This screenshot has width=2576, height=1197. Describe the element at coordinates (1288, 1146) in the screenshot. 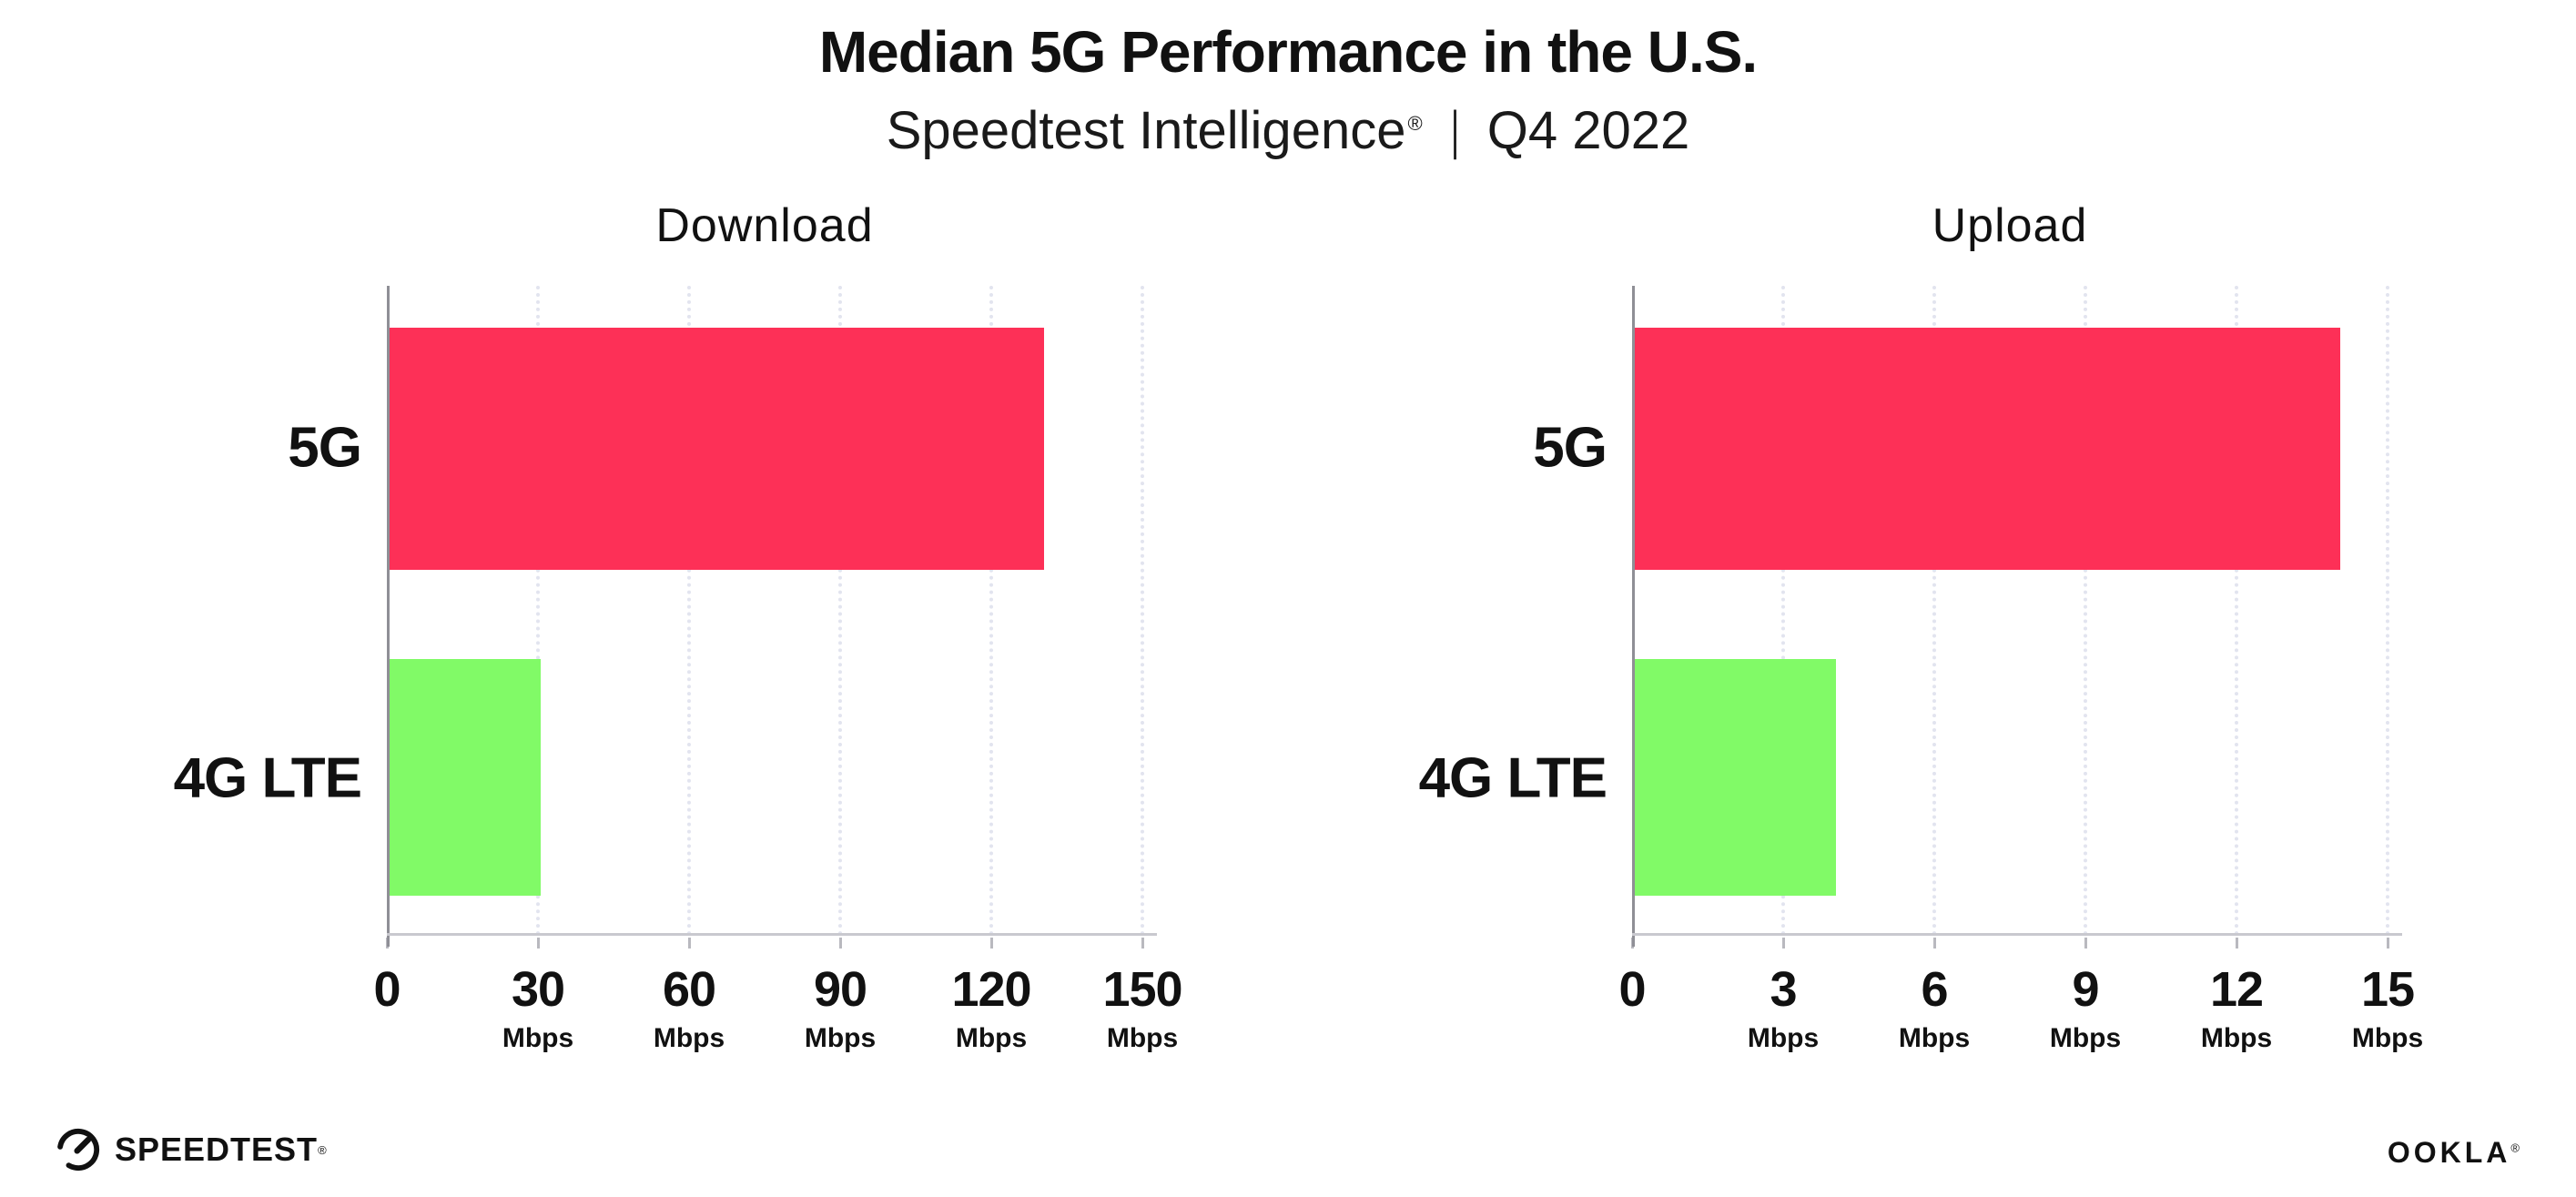

I see `footer: SPEEDTEST ® OOKLA®` at that location.